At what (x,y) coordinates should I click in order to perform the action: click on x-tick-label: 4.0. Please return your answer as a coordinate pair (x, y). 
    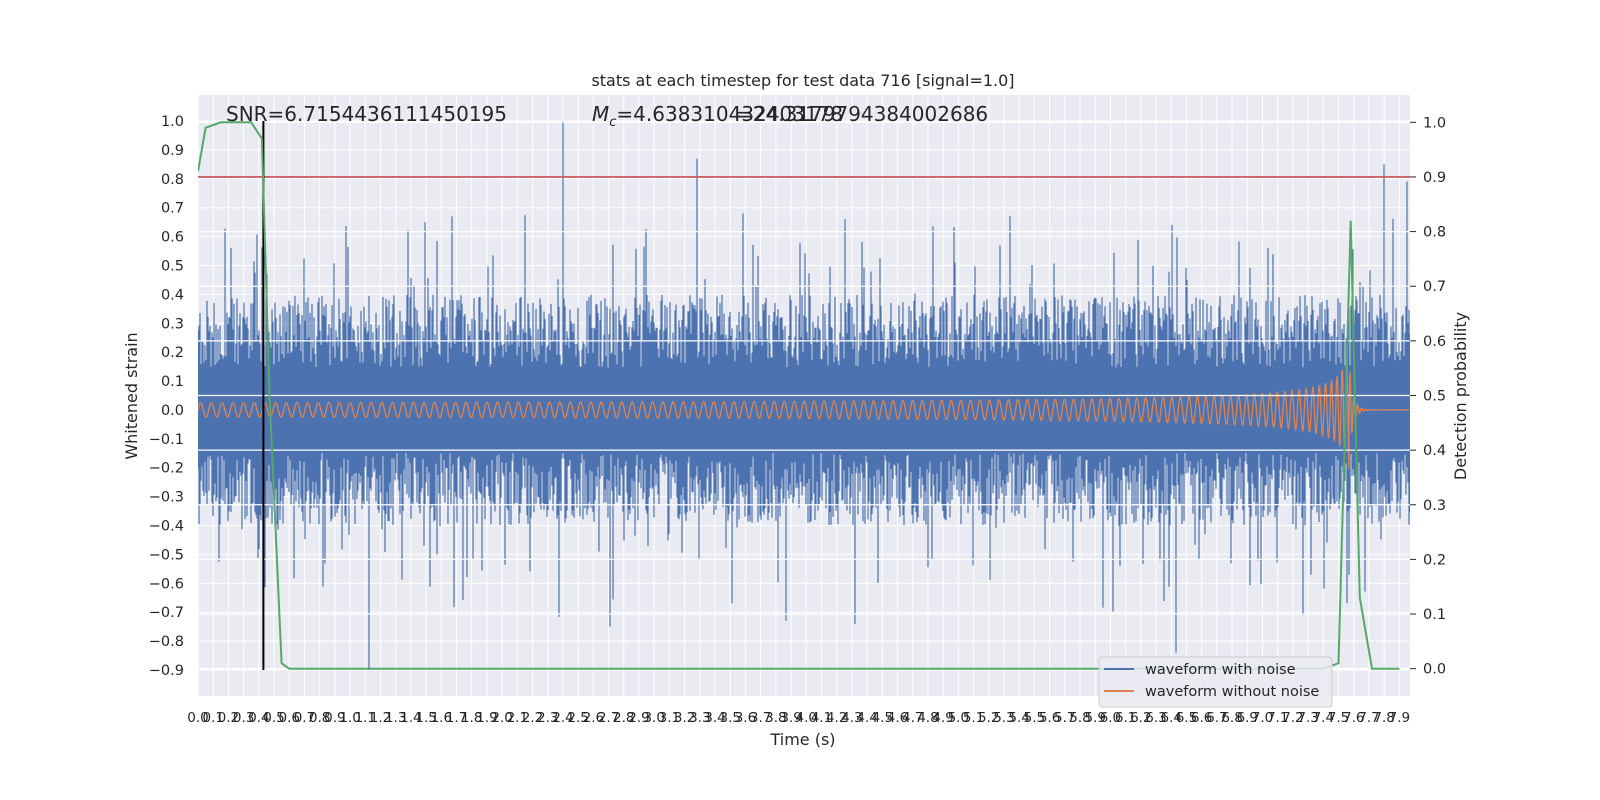
    Looking at the image, I should click on (806, 718).